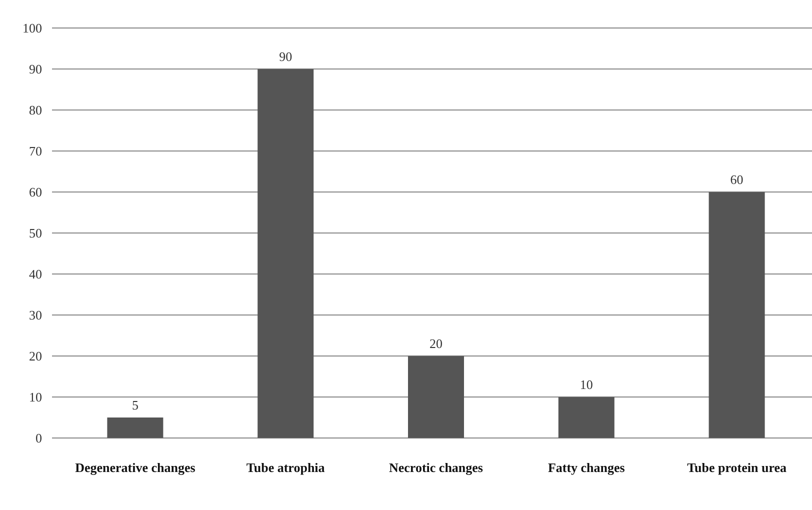 This screenshot has width=812, height=510. Describe the element at coordinates (35, 397) in the screenshot. I see `y-tick-label: 10` at that location.